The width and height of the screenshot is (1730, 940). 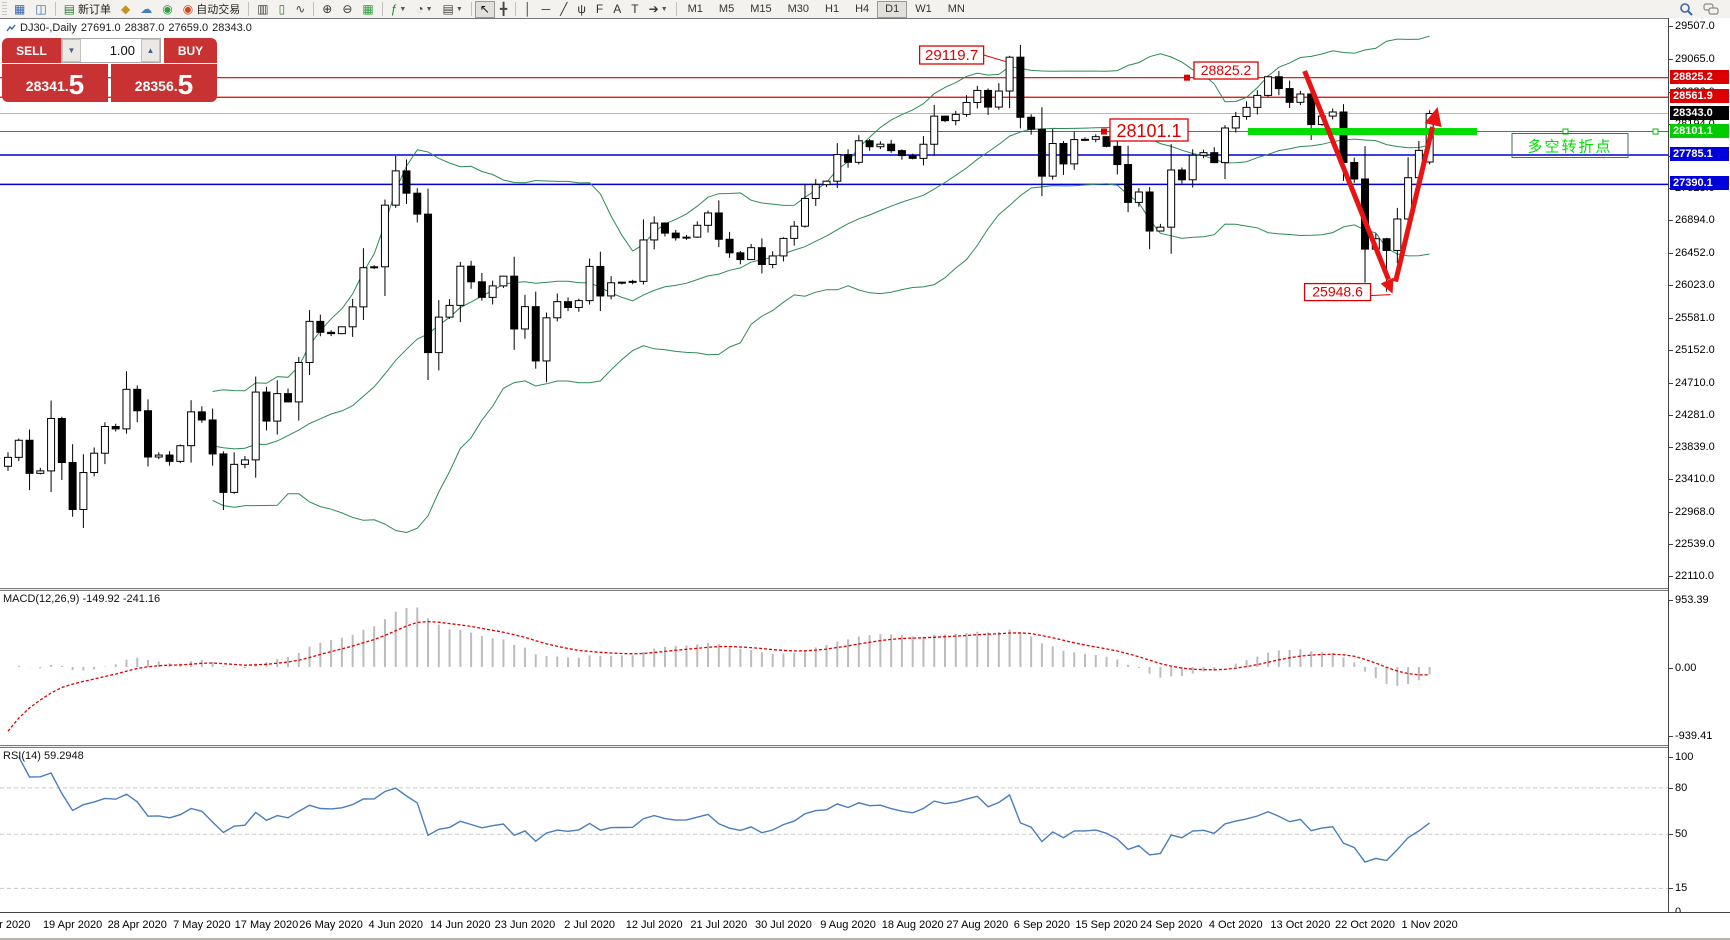 I want to click on profile-cloud-icon: ☁, so click(x=146, y=9).